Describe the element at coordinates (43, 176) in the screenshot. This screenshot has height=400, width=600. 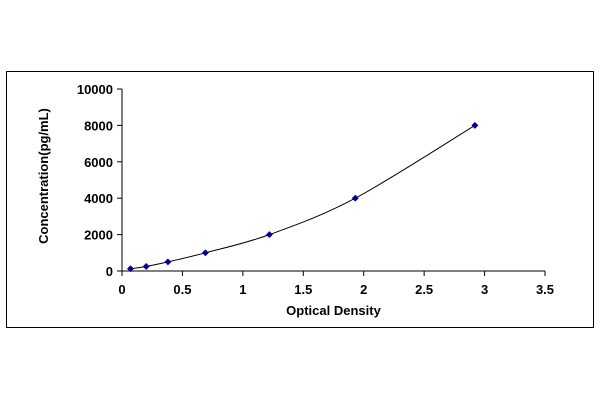
I see `y-axis-title: Concentration(pg/mL)` at that location.